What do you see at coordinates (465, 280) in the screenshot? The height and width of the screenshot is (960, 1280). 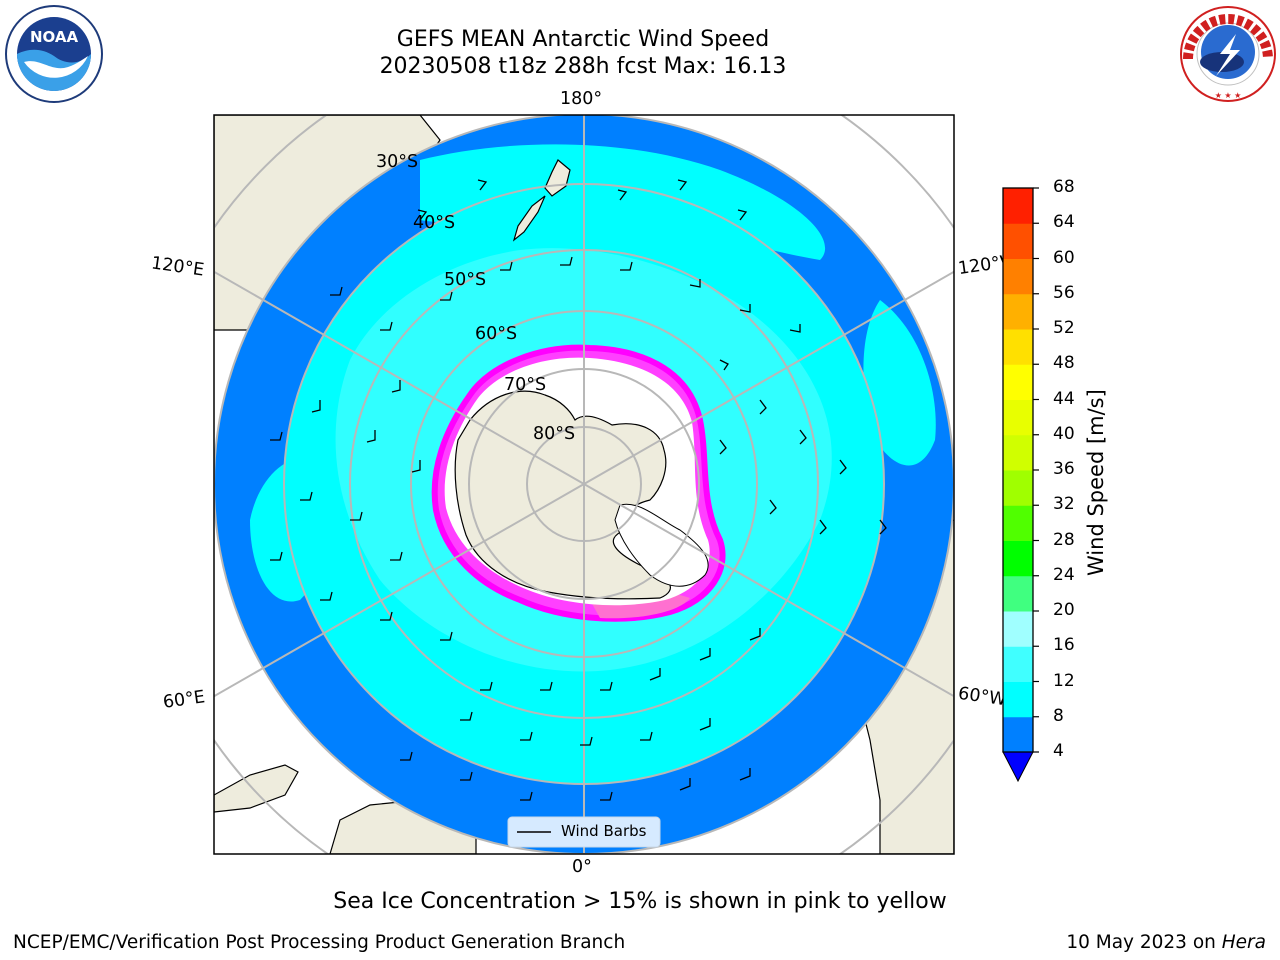 I see `lat-label-50s: 50°S` at bounding box center [465, 280].